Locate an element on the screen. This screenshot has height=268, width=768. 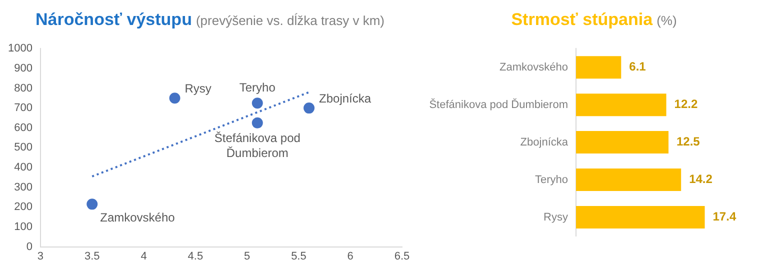
annotation: Zbojnícka is located at coordinates (345, 98).